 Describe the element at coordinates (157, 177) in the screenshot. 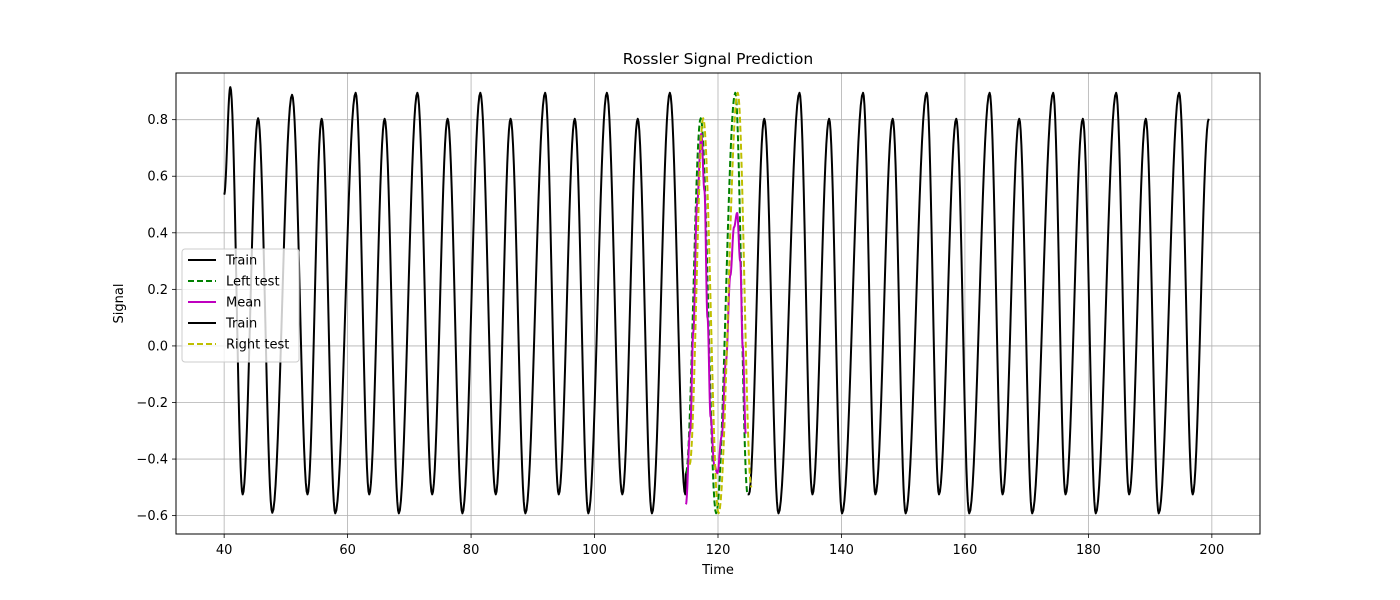

I see `y-tick-label: 0.6` at that location.